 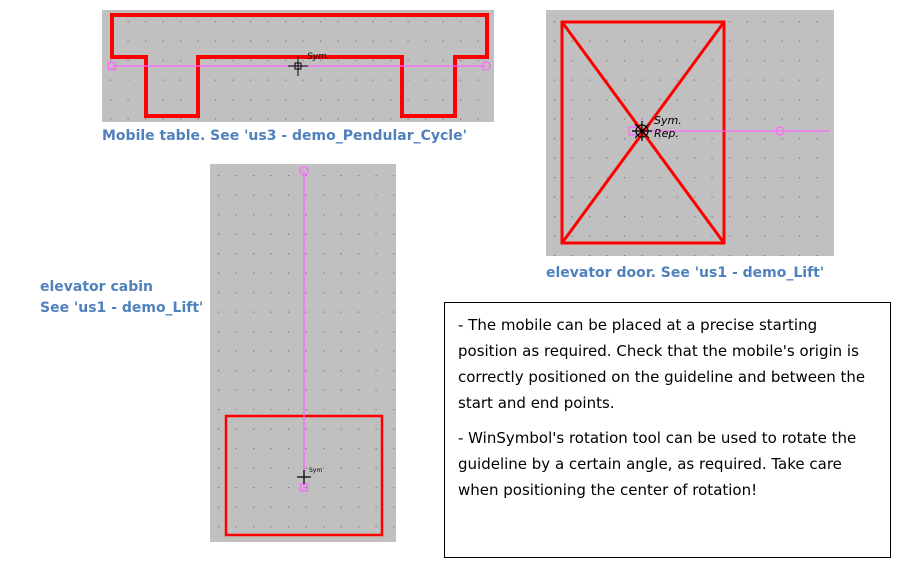 I want to click on elevator-door-drawing: Sym. Rep., so click(x=692, y=138).